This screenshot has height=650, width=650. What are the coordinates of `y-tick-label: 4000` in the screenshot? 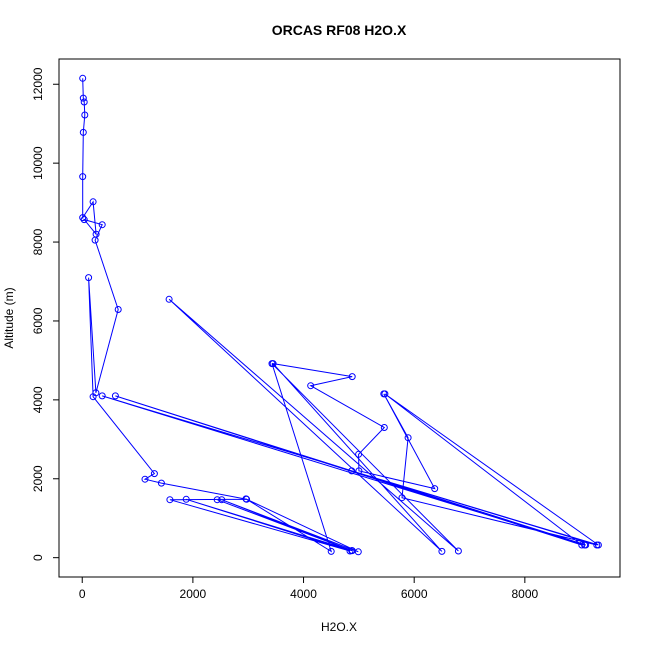 It's located at (38, 399).